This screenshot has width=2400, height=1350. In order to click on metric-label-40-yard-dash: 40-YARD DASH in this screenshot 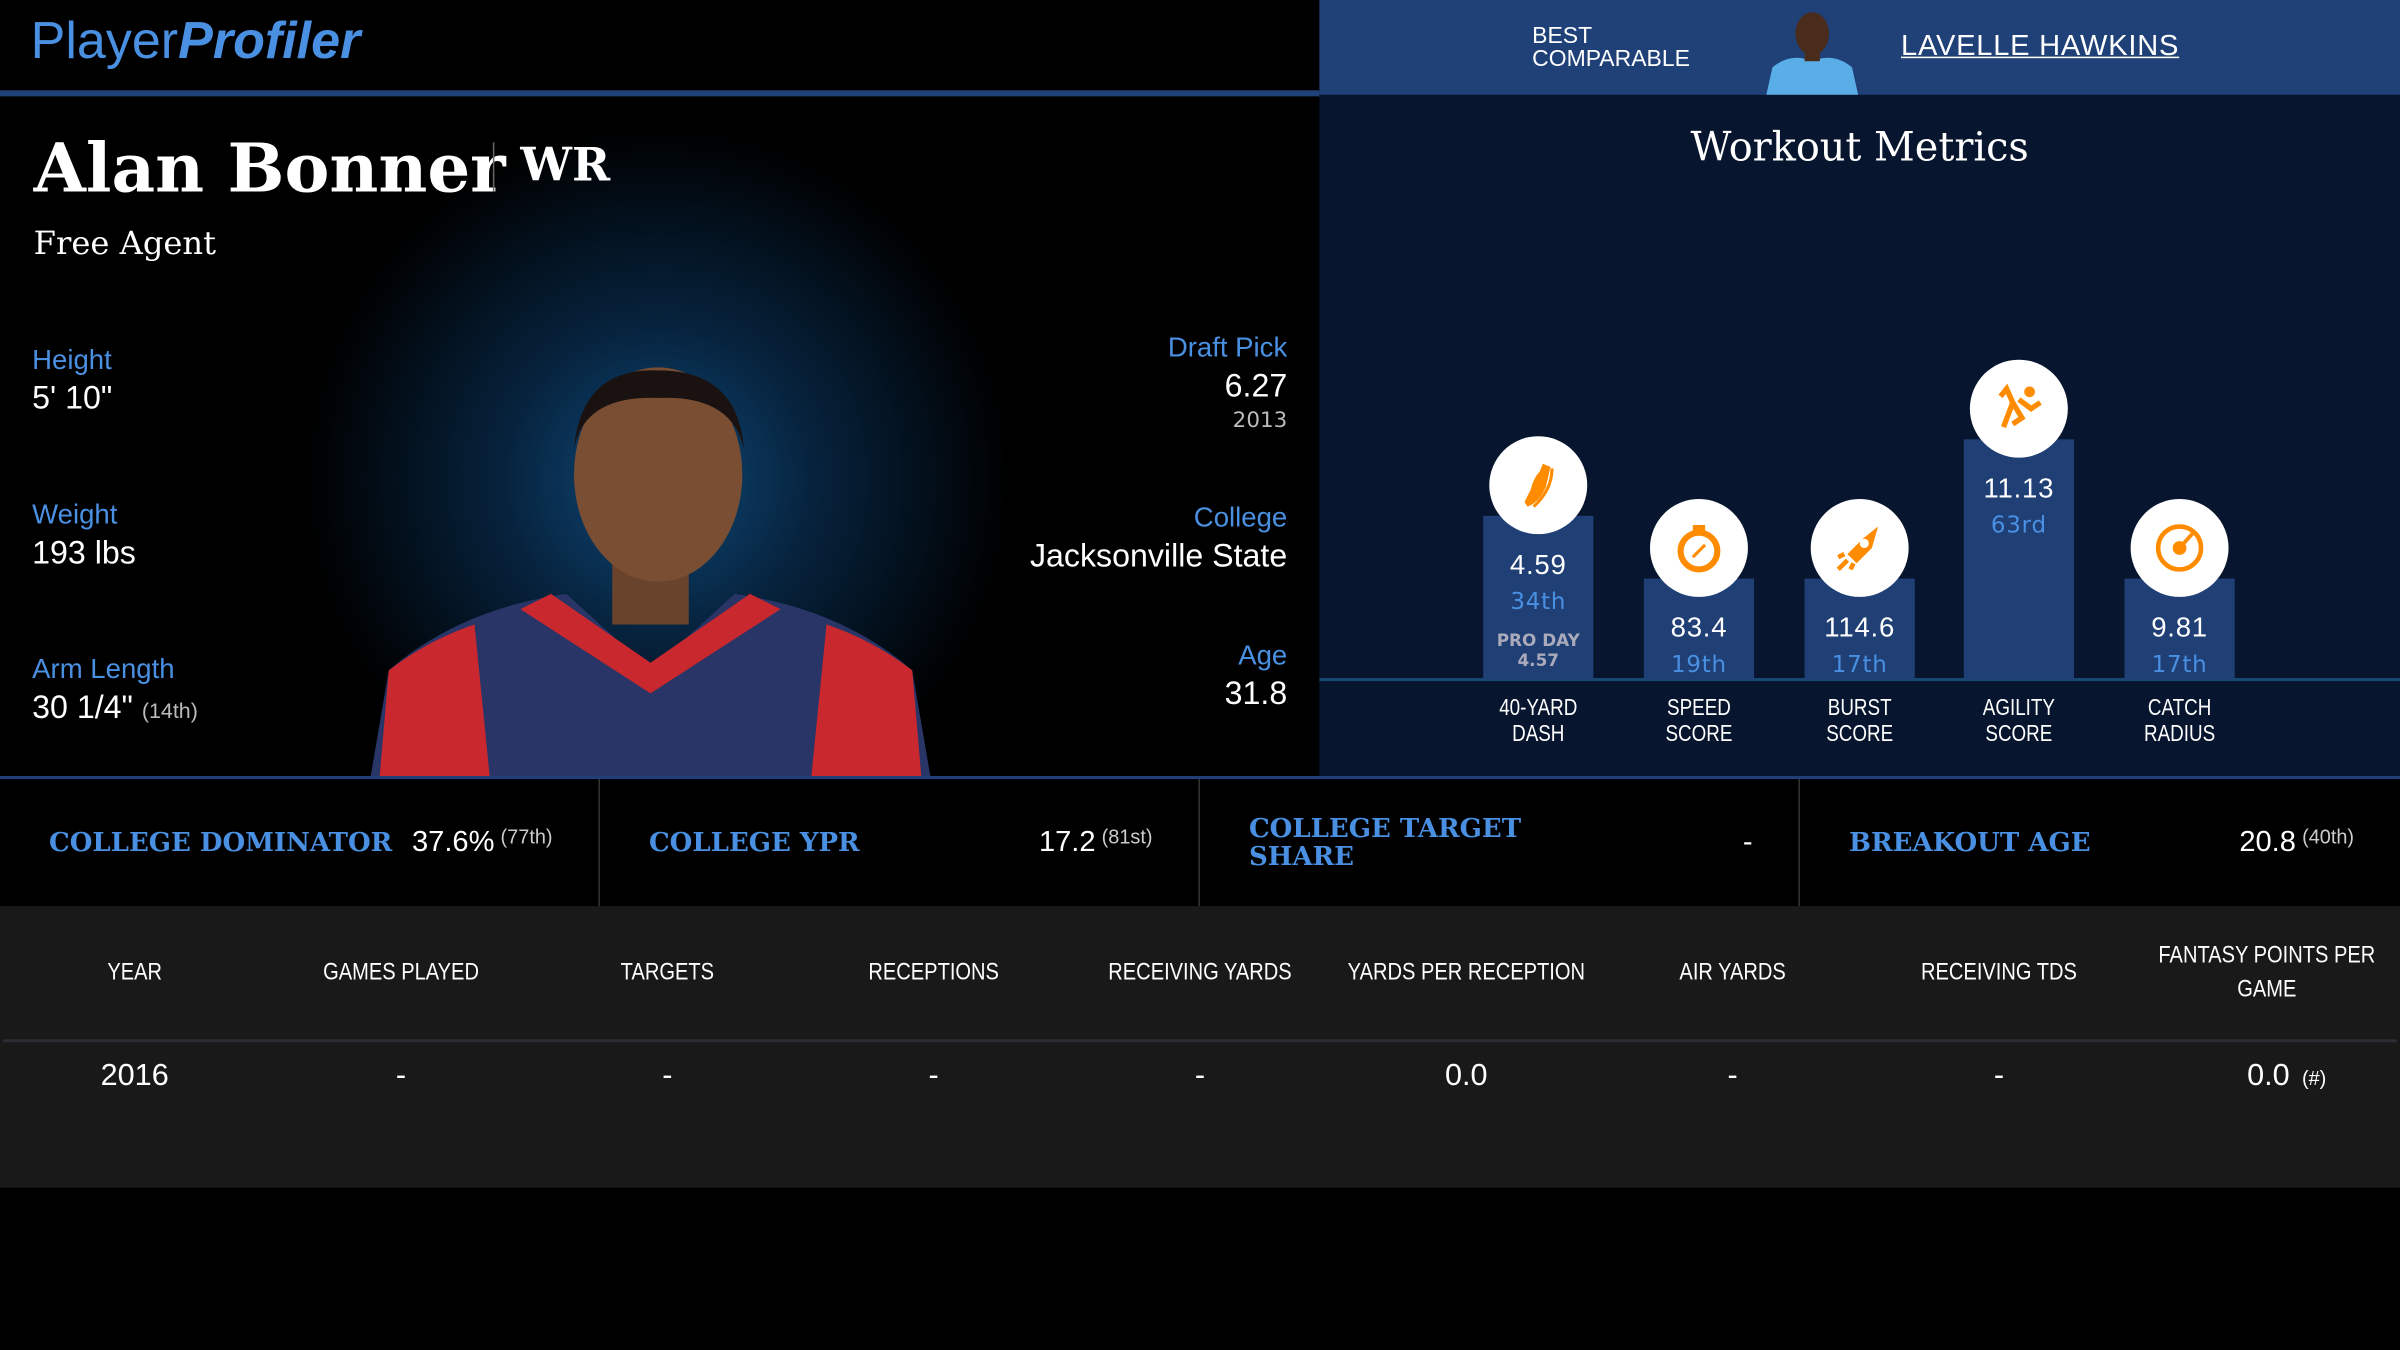, I will do `click(1538, 721)`.